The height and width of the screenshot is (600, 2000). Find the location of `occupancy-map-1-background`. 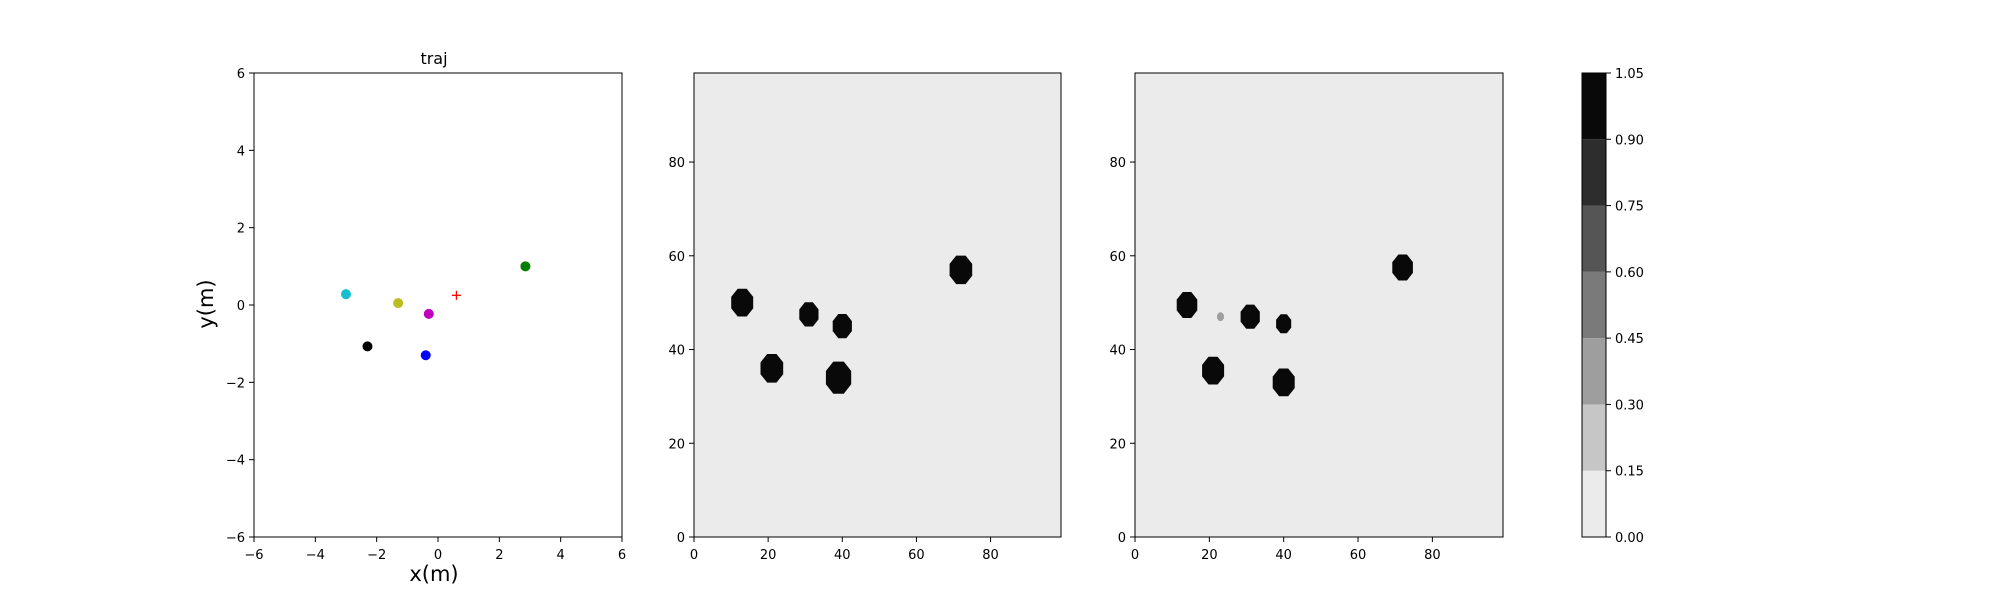

occupancy-map-1-background is located at coordinates (877, 305).